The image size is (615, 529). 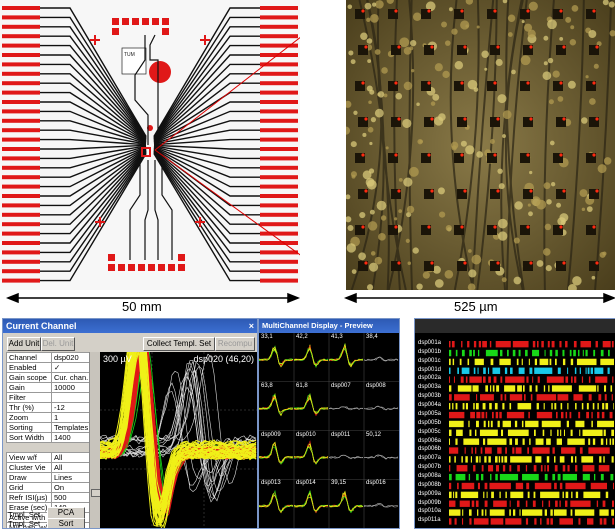 What do you see at coordinates (306, 435) in the screenshot?
I see `channel-cell-label: dsp010` at bounding box center [306, 435].